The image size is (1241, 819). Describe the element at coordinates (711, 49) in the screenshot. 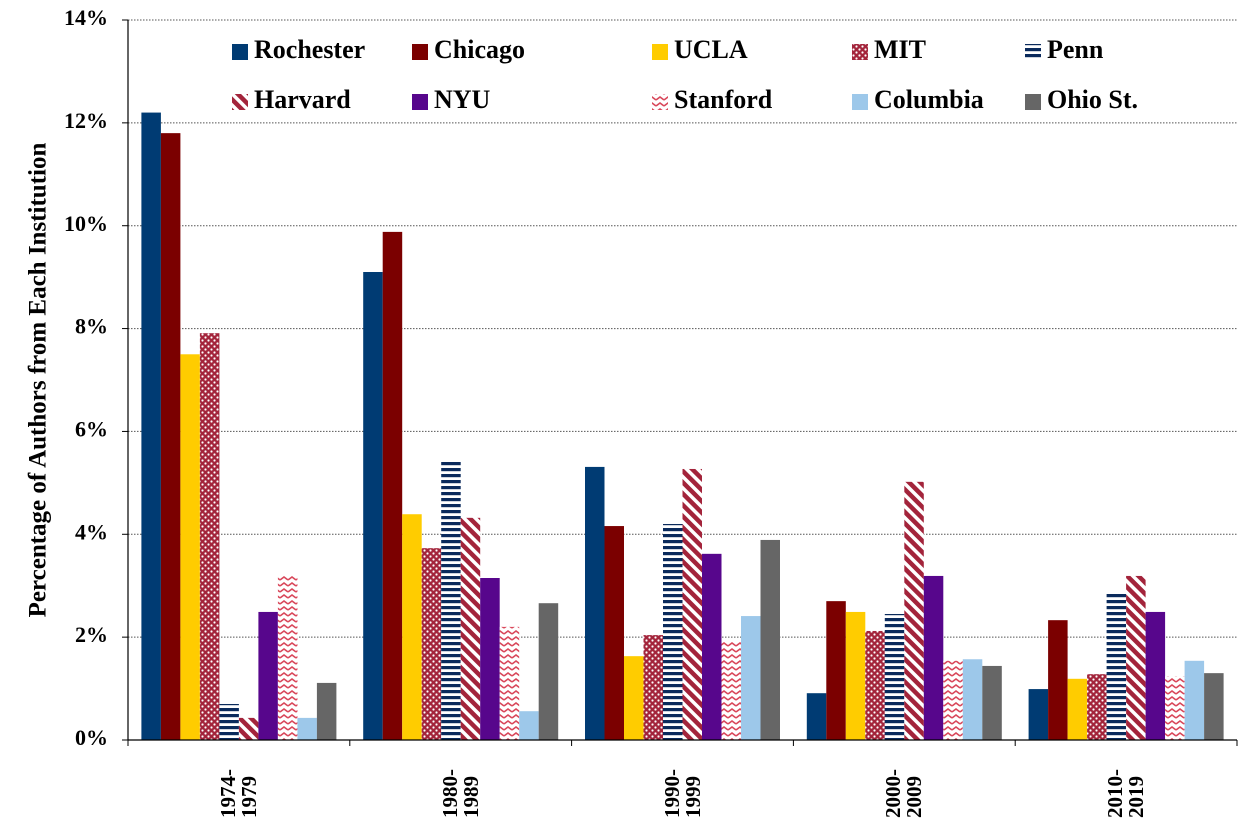

I see `legend-label: UCLA` at that location.